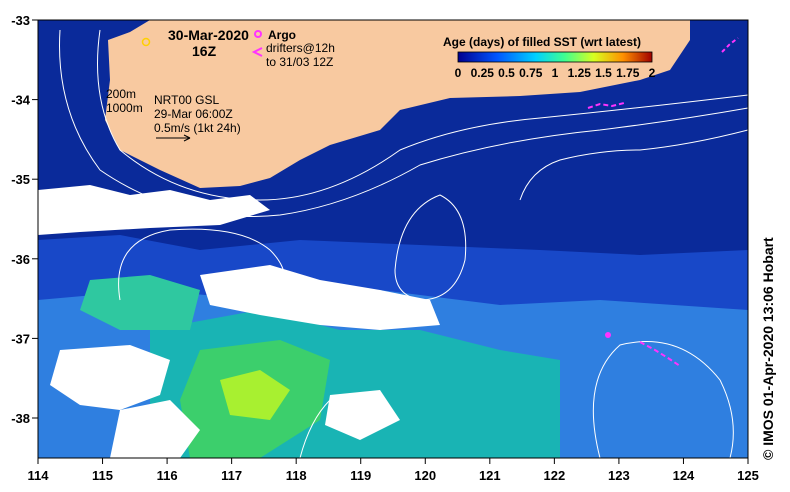  What do you see at coordinates (24, 219) in the screenshot?
I see `latitude-axis: -33 -34 -35 -36 -37 -38` at bounding box center [24, 219].